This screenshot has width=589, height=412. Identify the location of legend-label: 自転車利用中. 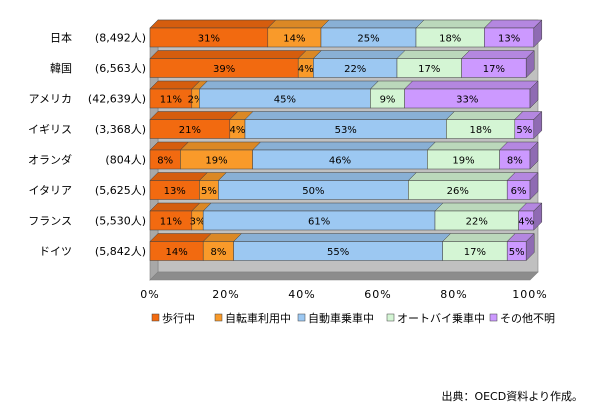
(258, 318).